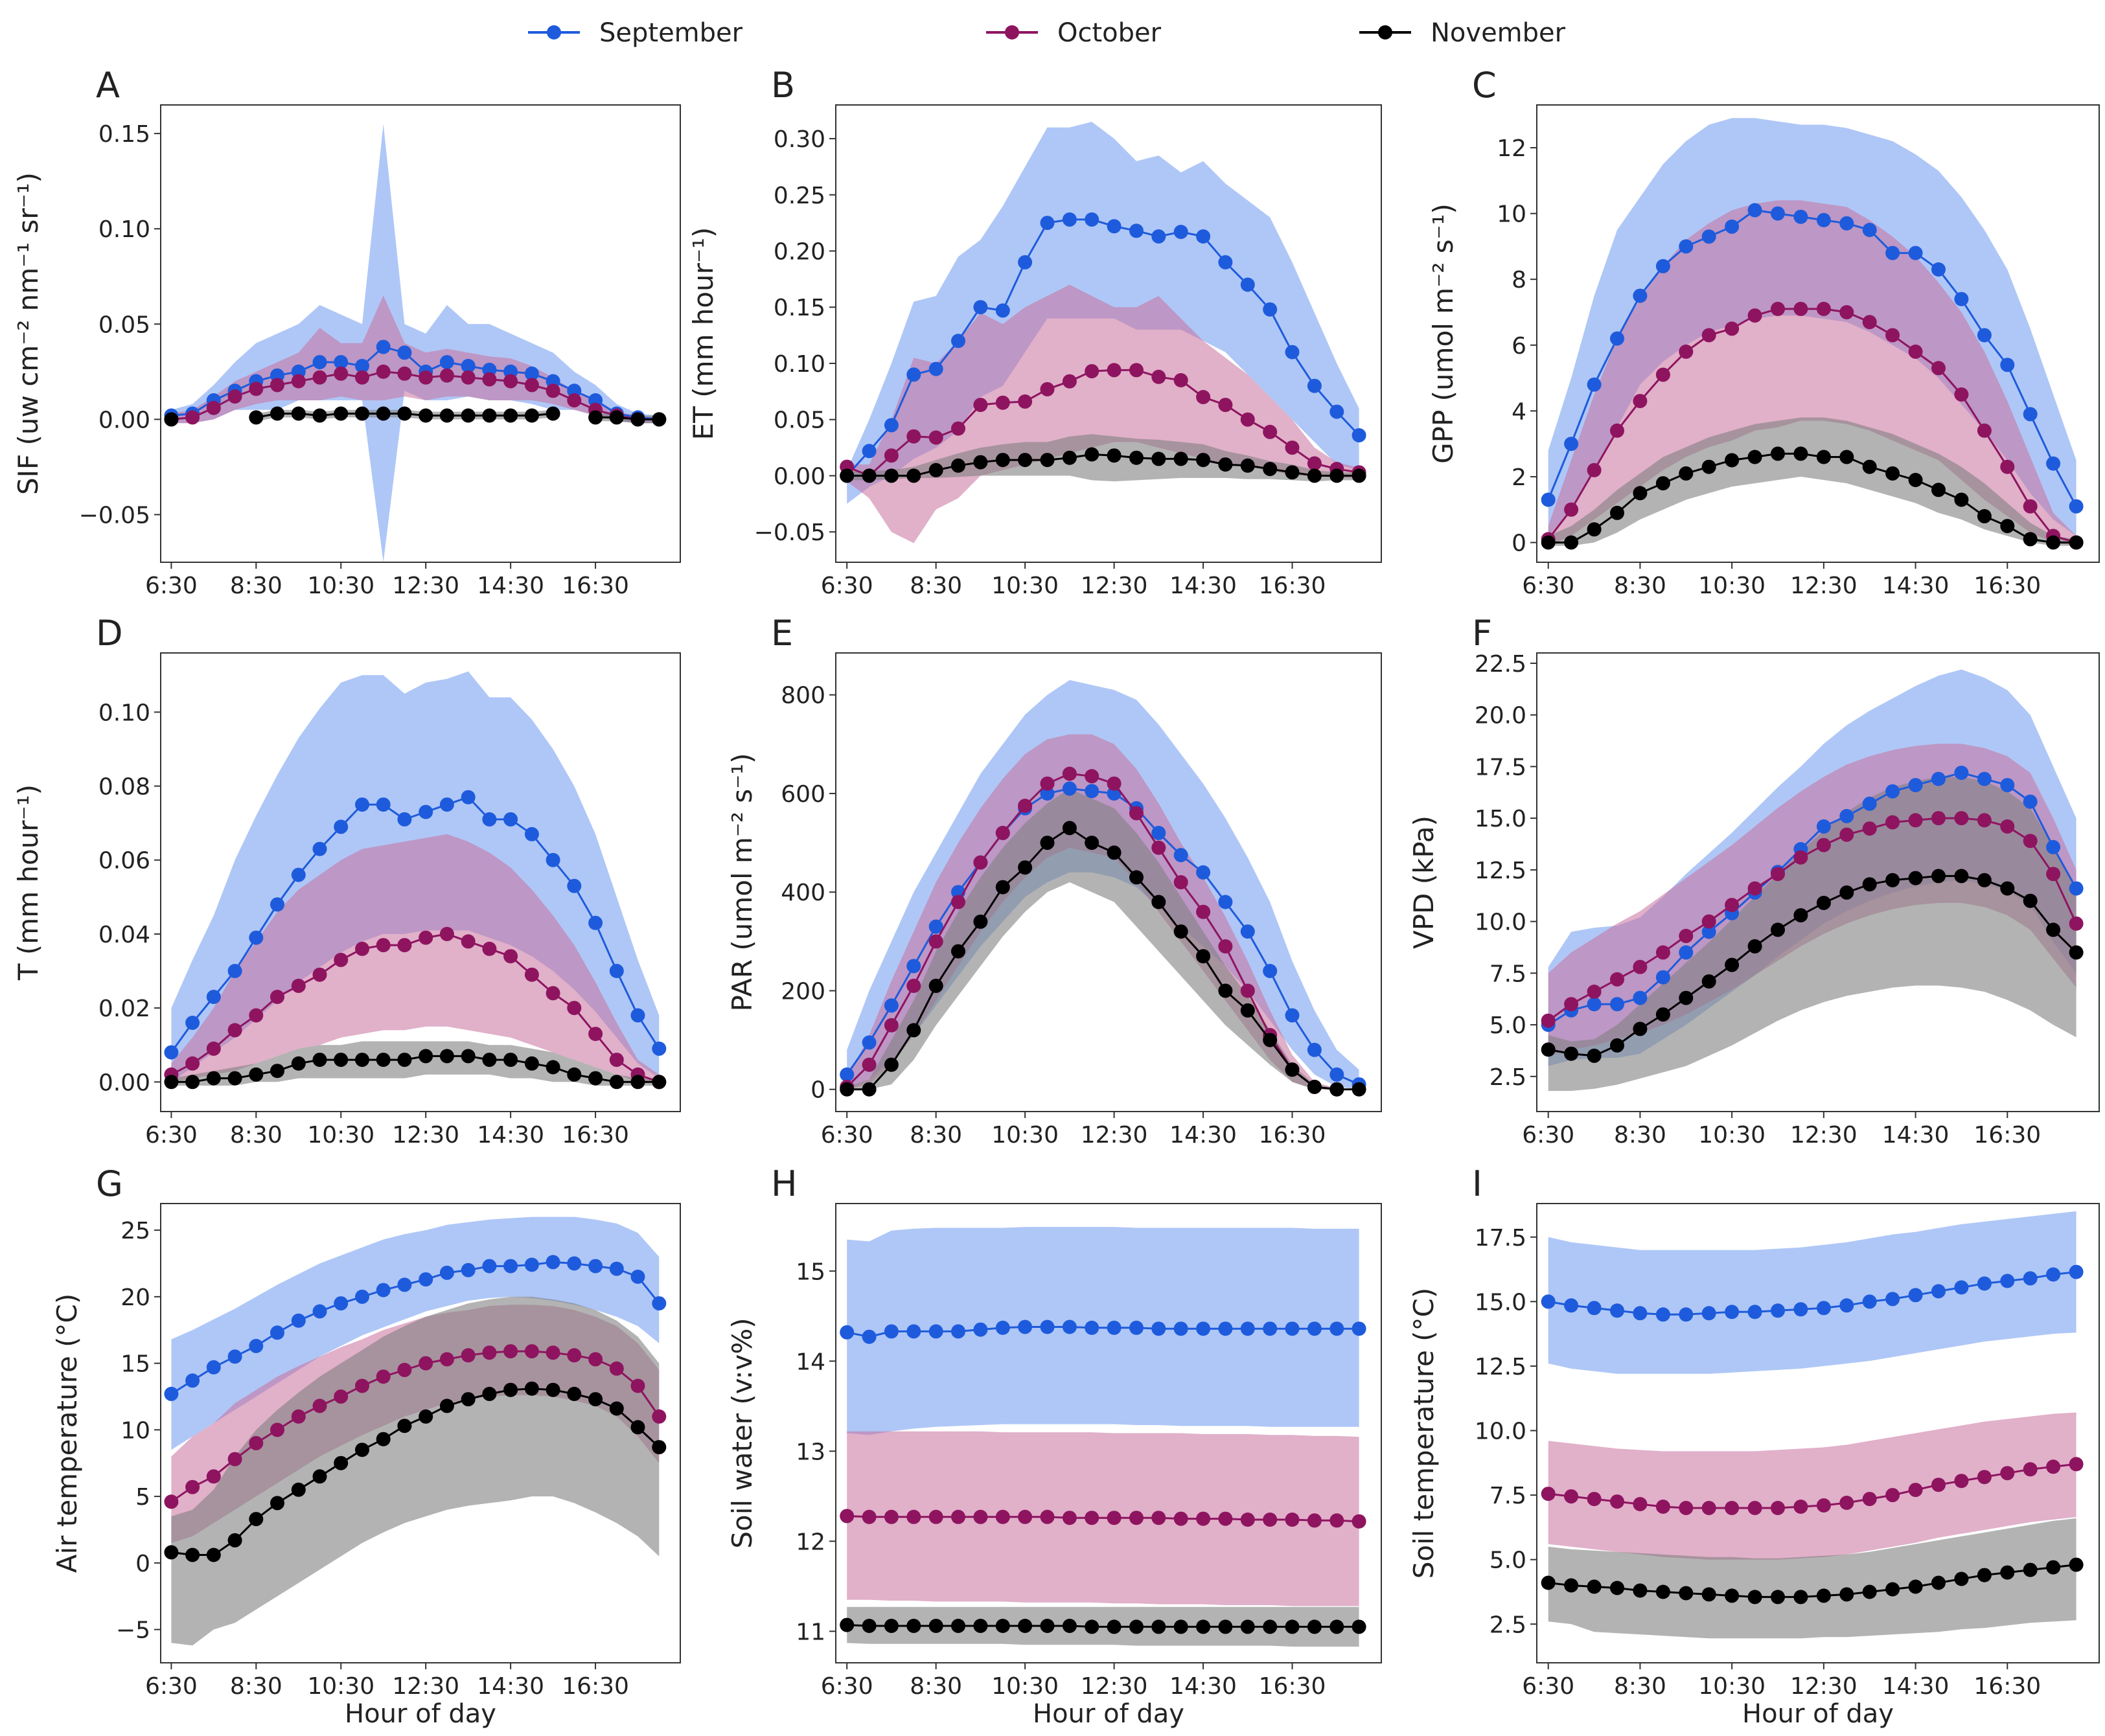  Describe the element at coordinates (810, 1362) in the screenshot. I see `y-tick-label: 14` at that location.